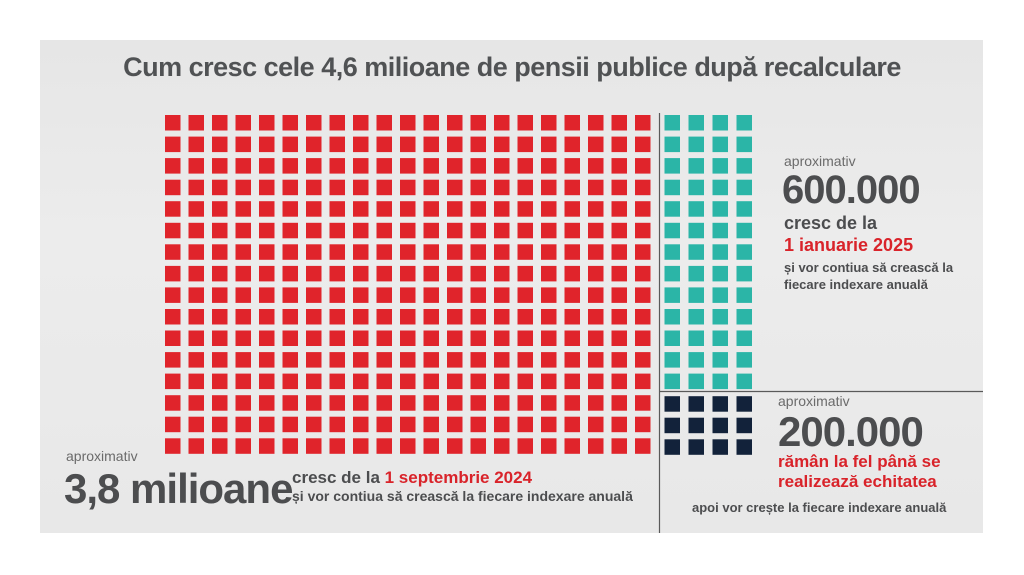 The width and height of the screenshot is (1024, 575). What do you see at coordinates (814, 401) in the screenshot?
I see `navy-approx-label: aproximativ` at bounding box center [814, 401].